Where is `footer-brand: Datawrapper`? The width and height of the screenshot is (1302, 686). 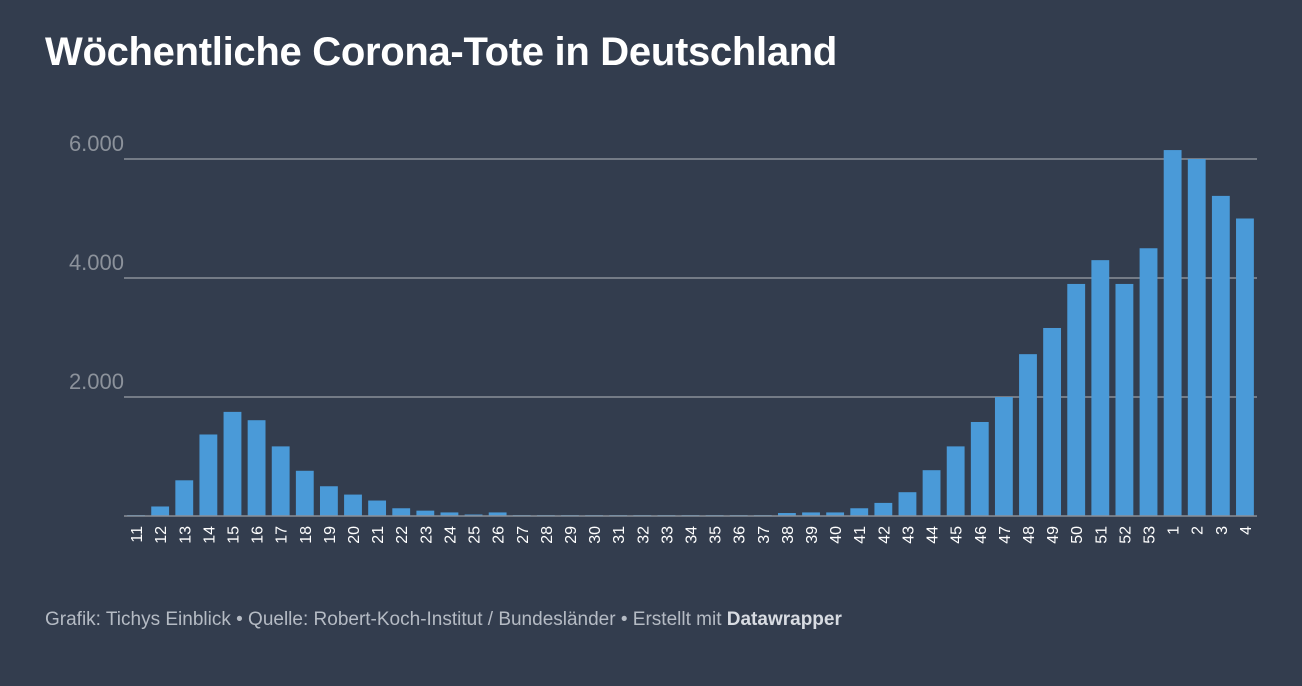
footer-brand: Datawrapper is located at coordinates (784, 619).